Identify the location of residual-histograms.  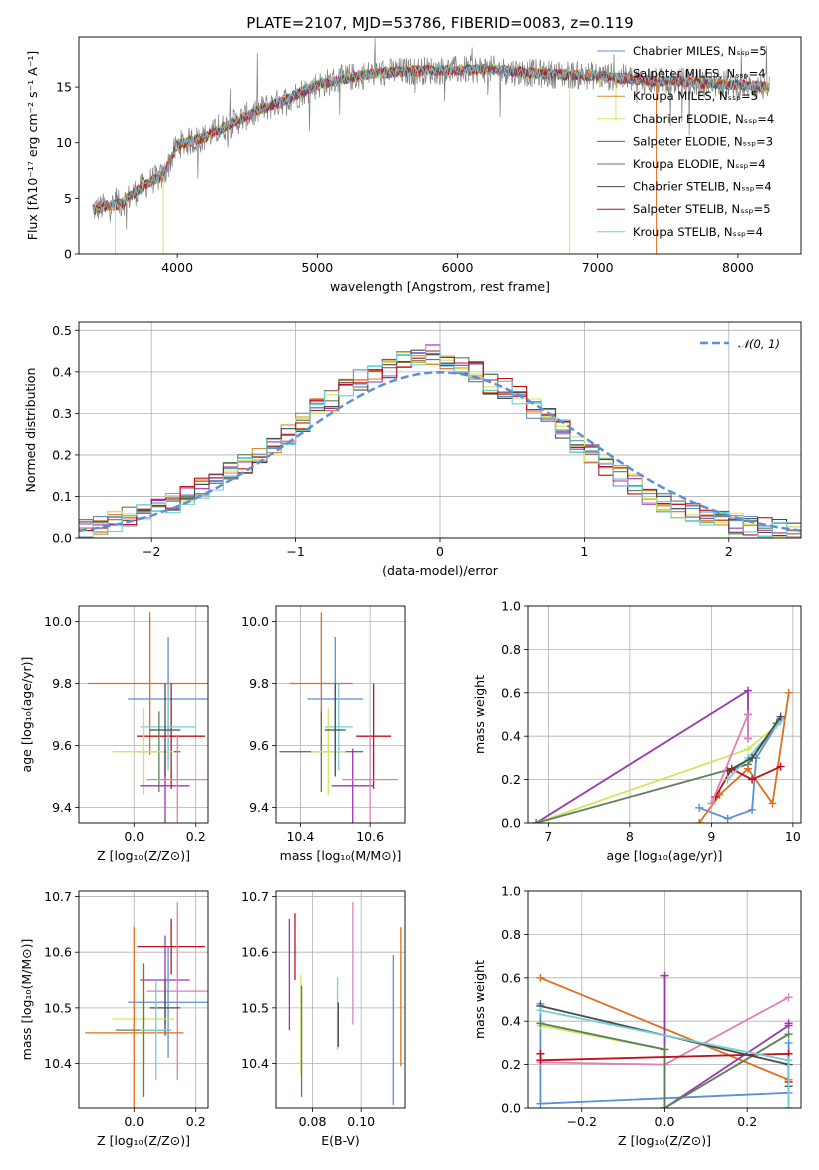
(440, 441).